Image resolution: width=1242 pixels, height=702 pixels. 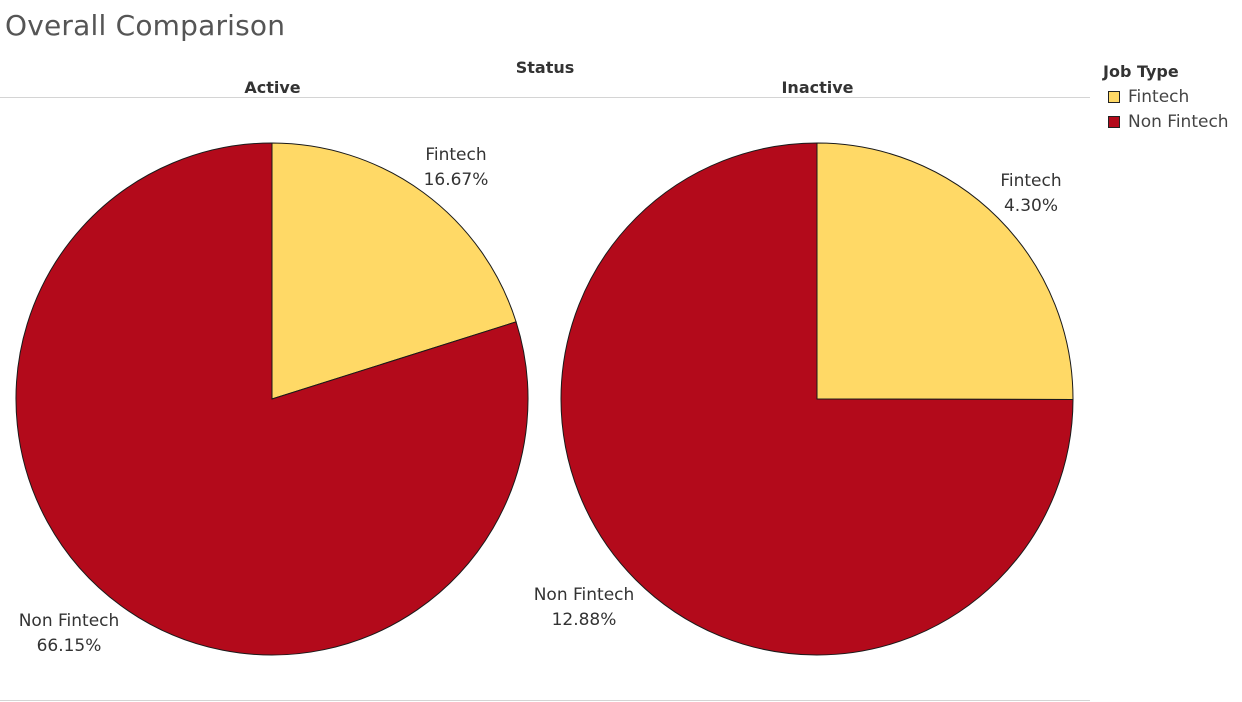 I want to click on header-divider, so click(x=545, y=97).